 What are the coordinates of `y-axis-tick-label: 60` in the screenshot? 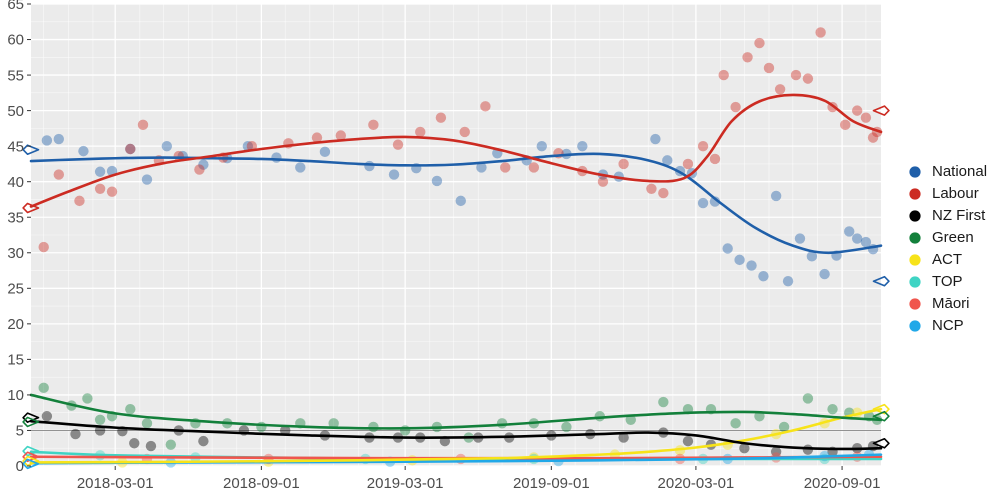 It's located at (15, 40).